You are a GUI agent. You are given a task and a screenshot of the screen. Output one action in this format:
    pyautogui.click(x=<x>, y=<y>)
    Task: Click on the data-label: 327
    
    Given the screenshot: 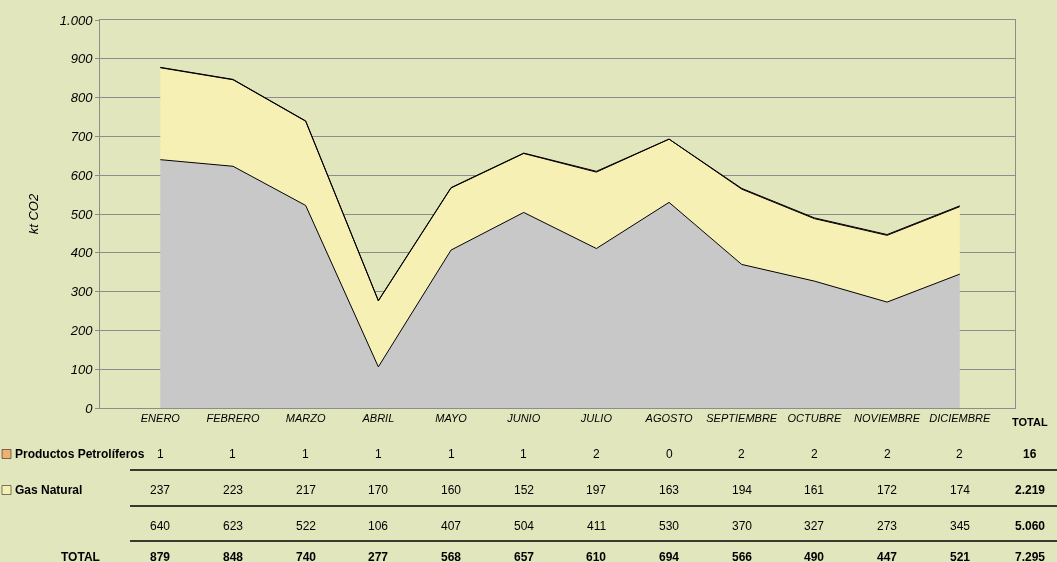 What is the action you would take?
    pyautogui.click(x=814, y=526)
    